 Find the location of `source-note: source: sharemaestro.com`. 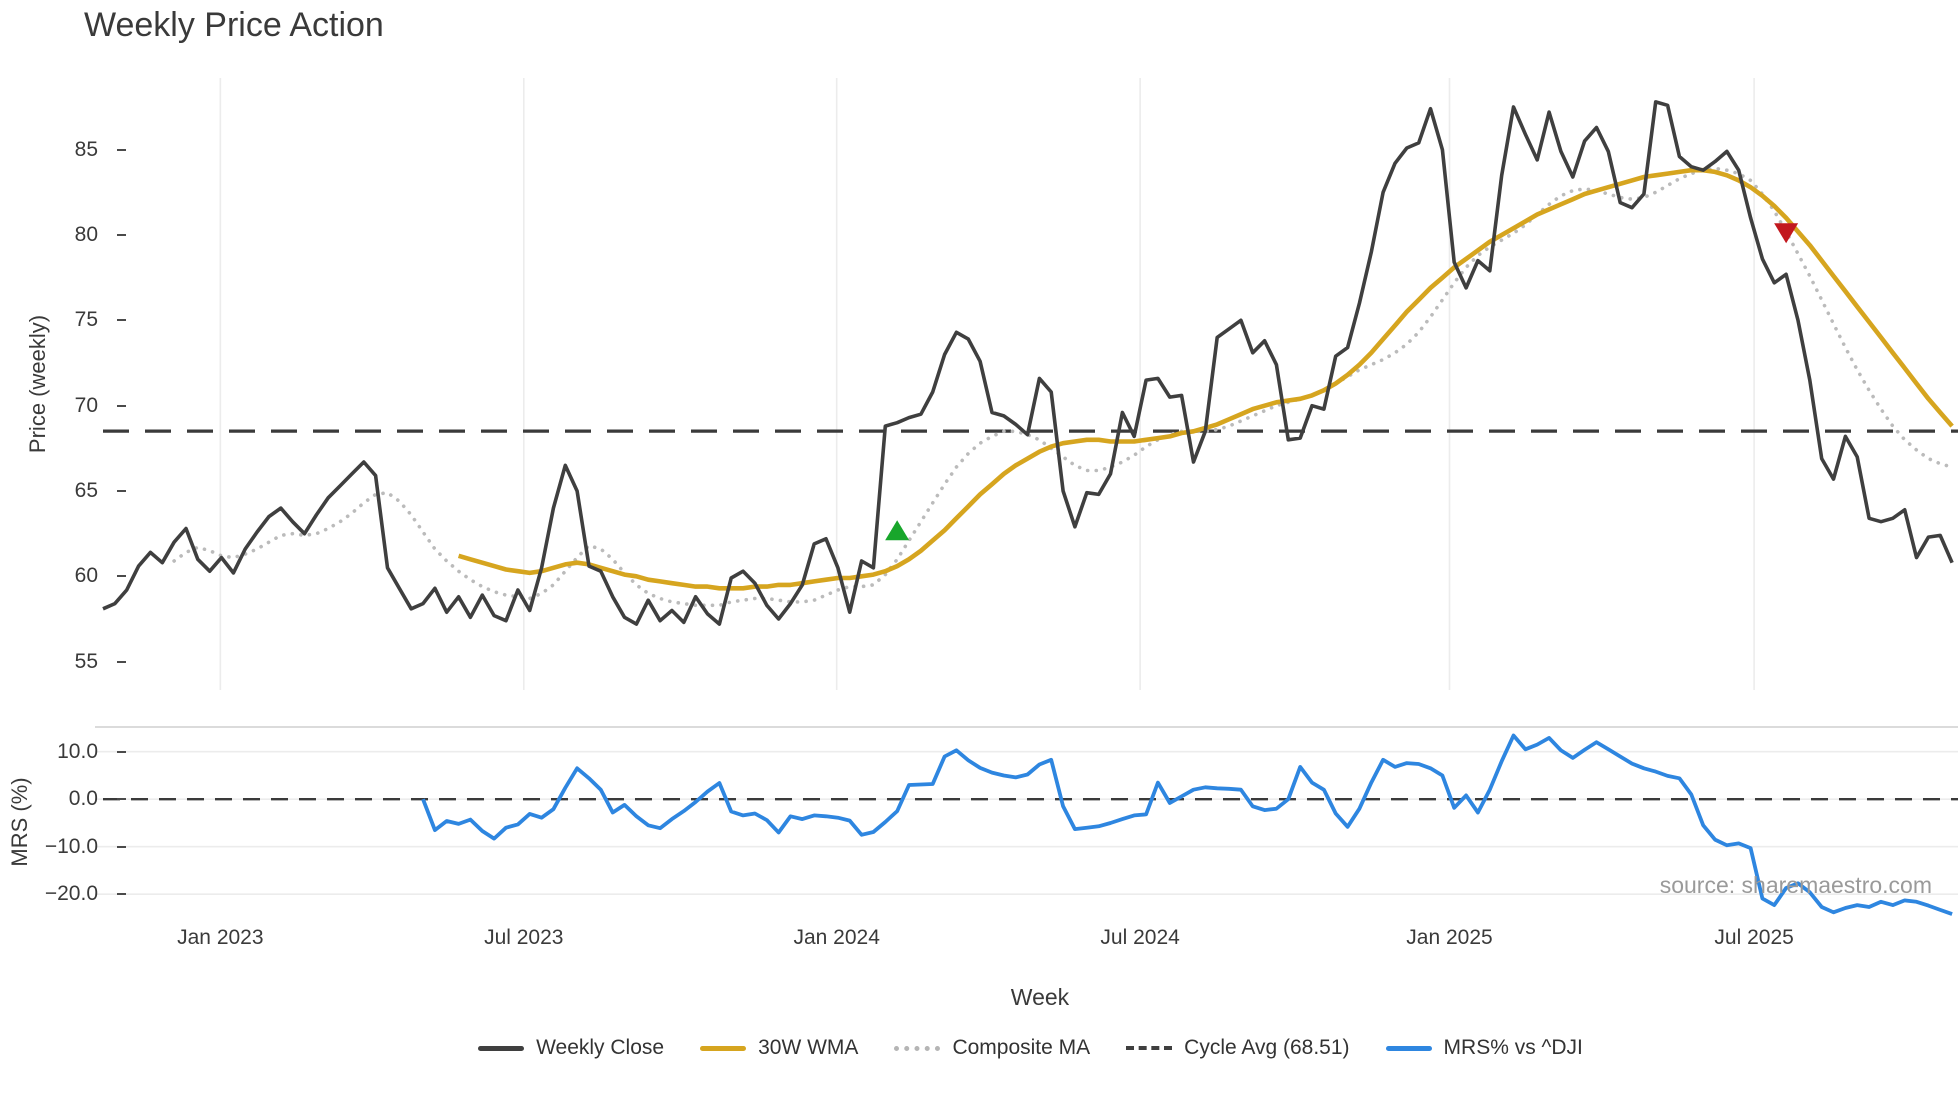

source-note: source: sharemaestro.com is located at coordinates (1795, 885).